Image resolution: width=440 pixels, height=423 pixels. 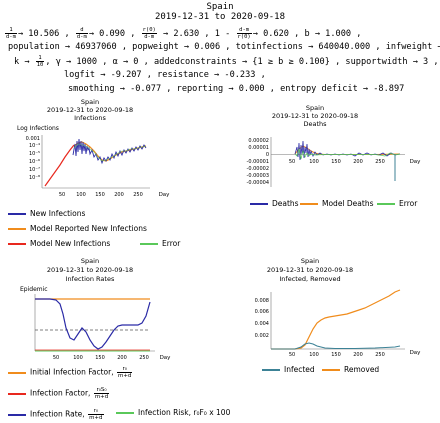 I want to click on ytick-label: 0.002, so click(x=262, y=336).